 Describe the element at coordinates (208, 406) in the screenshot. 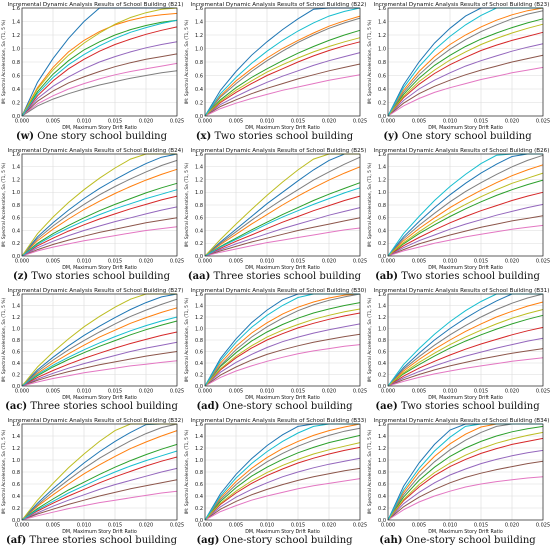

I see `caption-tag: (ad)` at that location.